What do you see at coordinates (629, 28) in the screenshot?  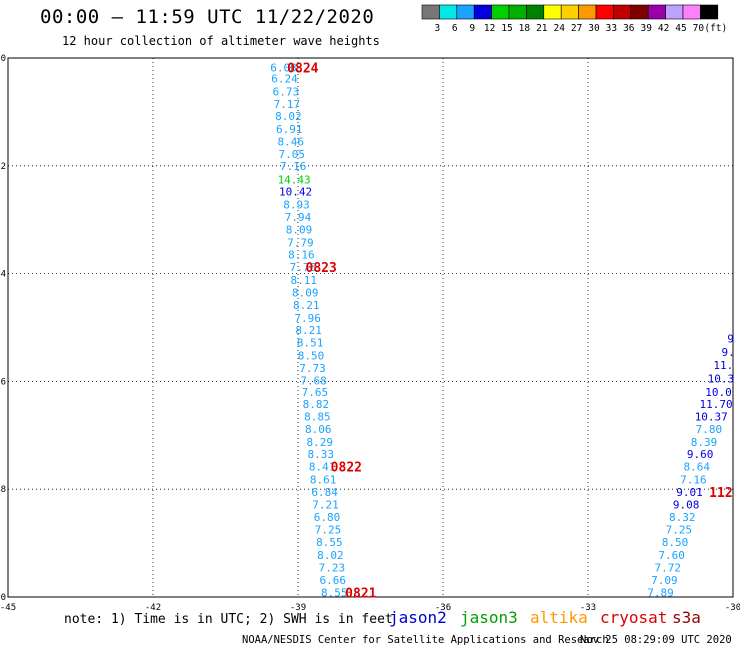 I see `color-scale-label: 36` at bounding box center [629, 28].